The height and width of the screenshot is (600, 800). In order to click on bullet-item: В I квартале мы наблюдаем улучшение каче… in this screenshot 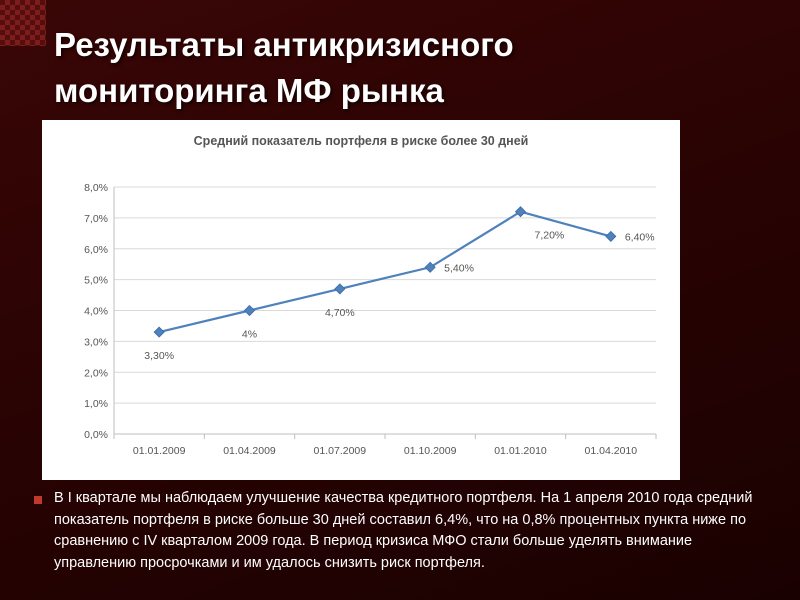, I will do `click(404, 531)`.